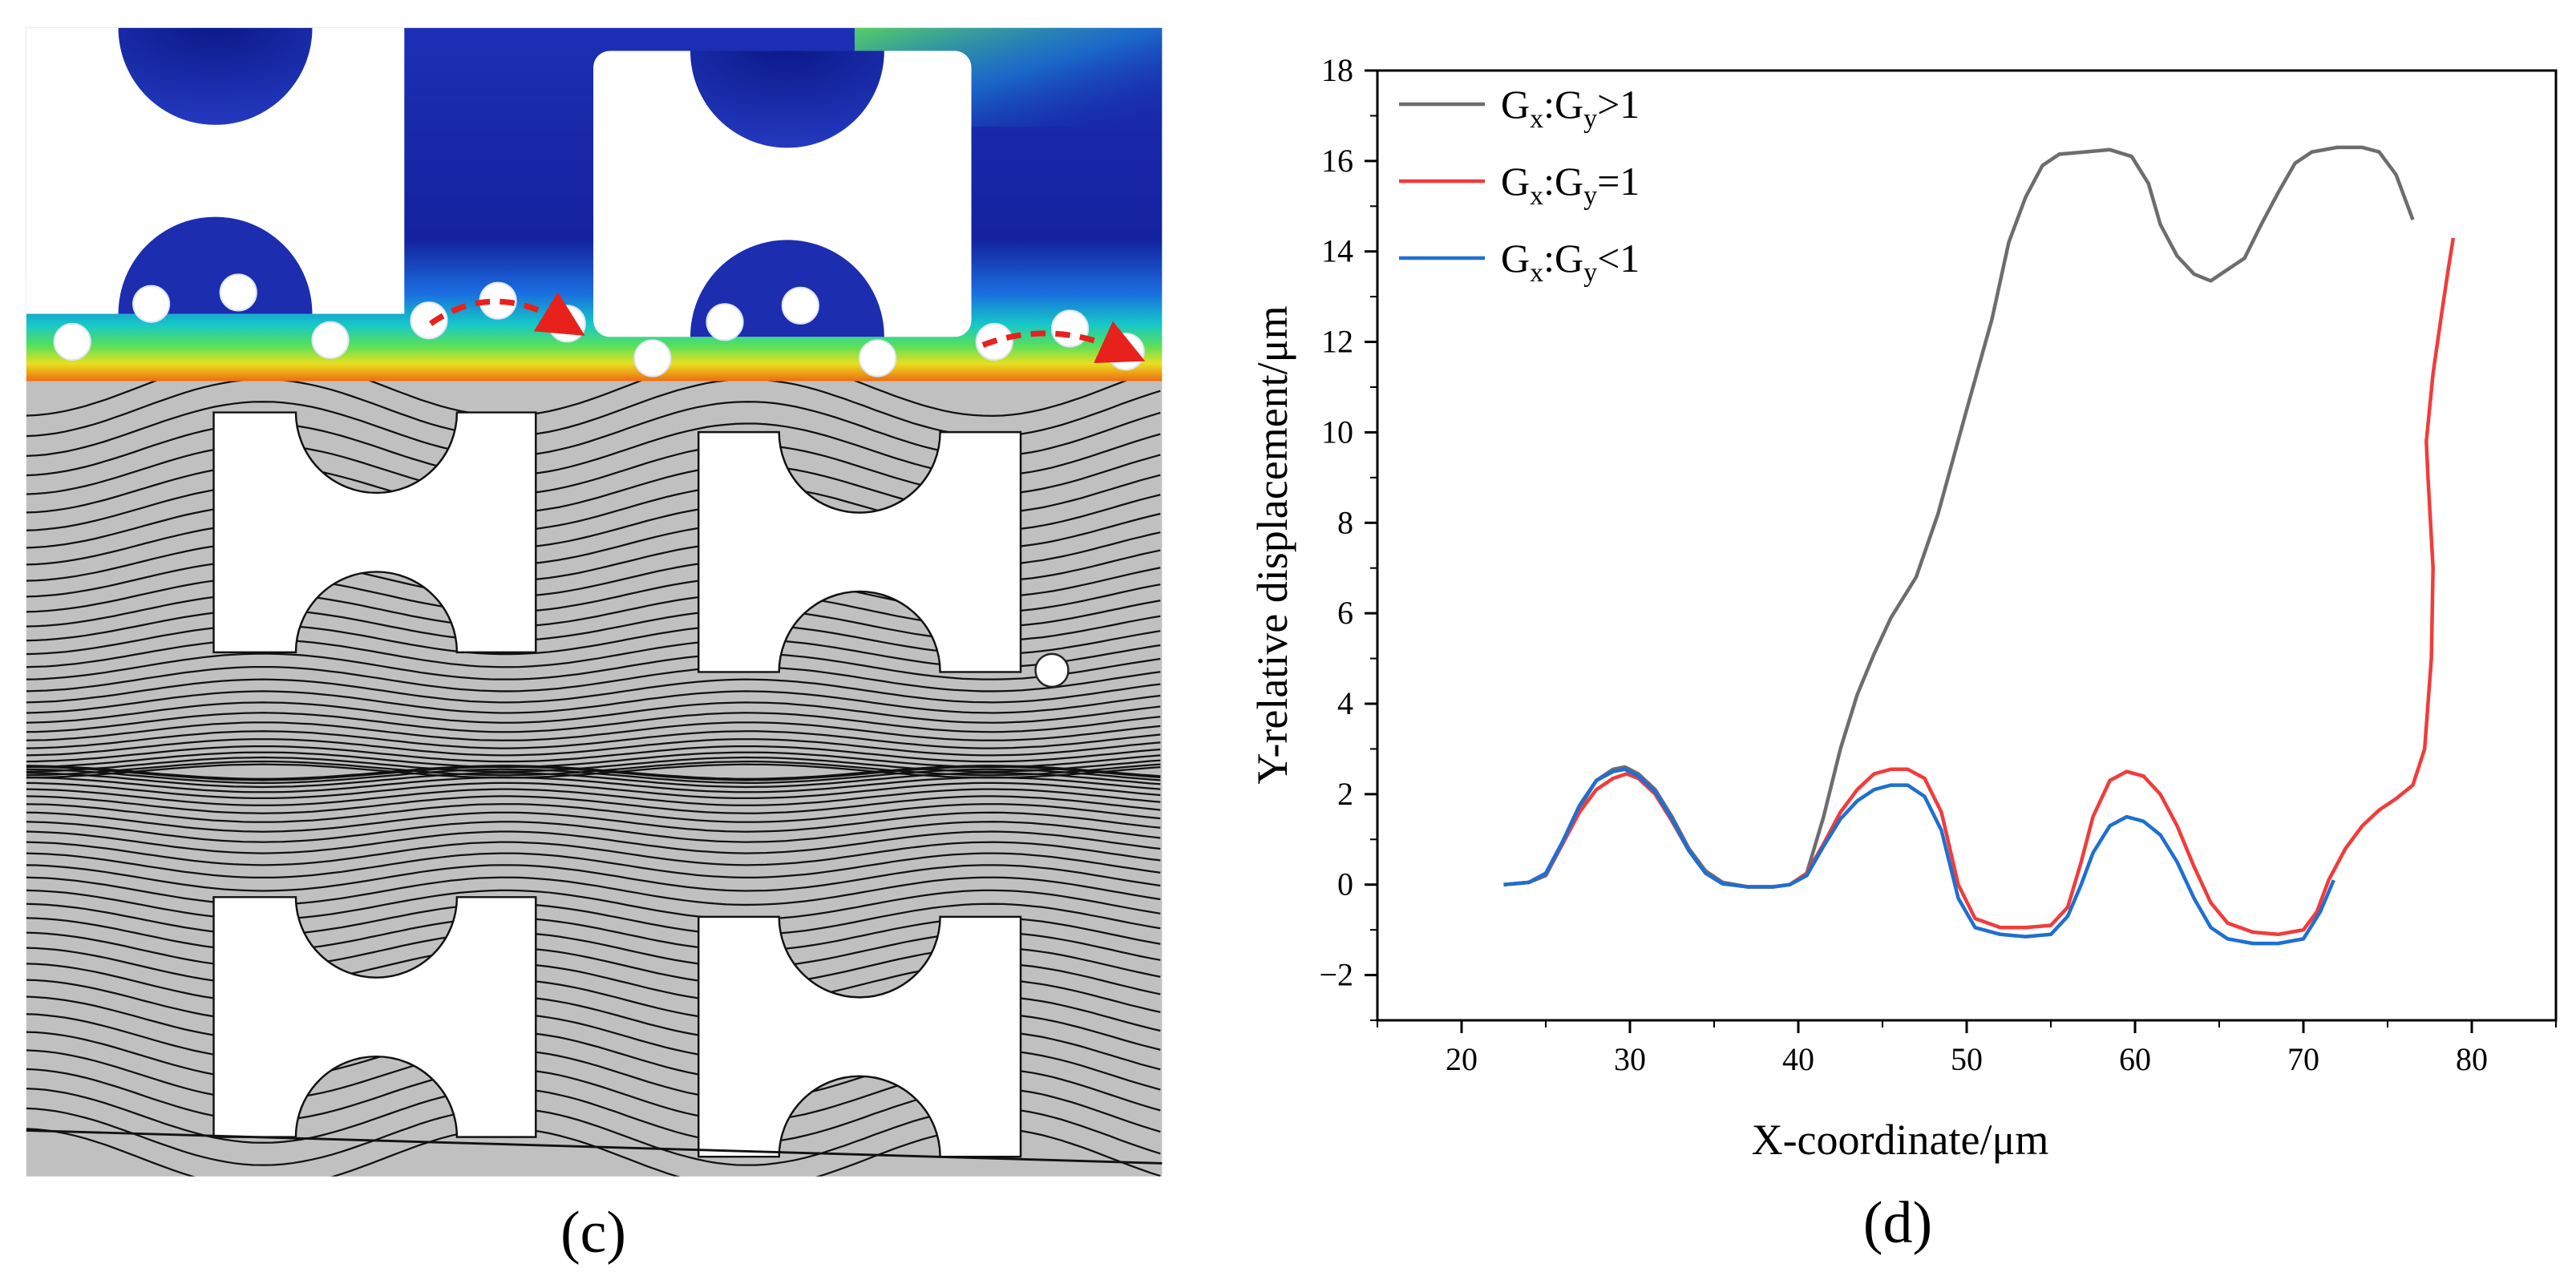 This screenshot has width=2576, height=1288. Describe the element at coordinates (1337, 161) in the screenshot. I see `y-tick-label: 16` at that location.